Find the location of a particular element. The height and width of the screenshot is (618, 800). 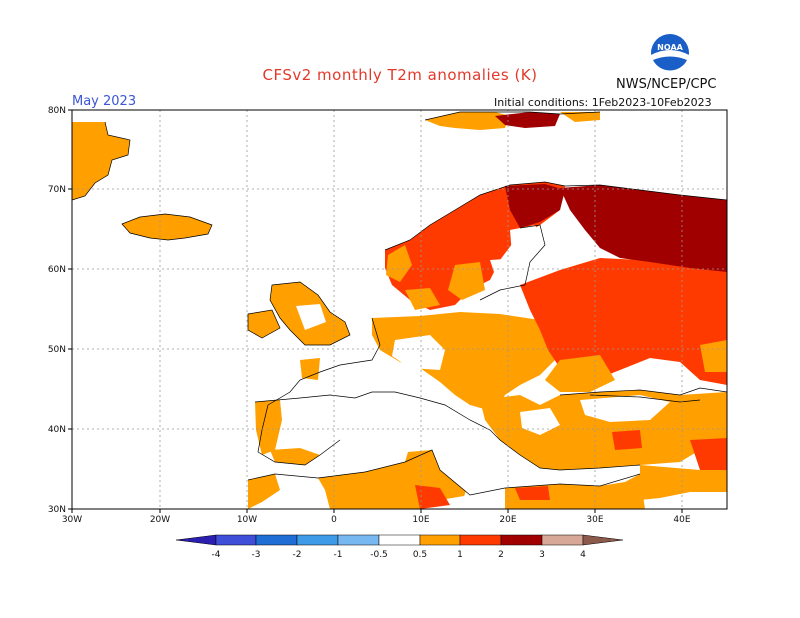

colorbar-swatch-m1-m05 is located at coordinates (358, 540).